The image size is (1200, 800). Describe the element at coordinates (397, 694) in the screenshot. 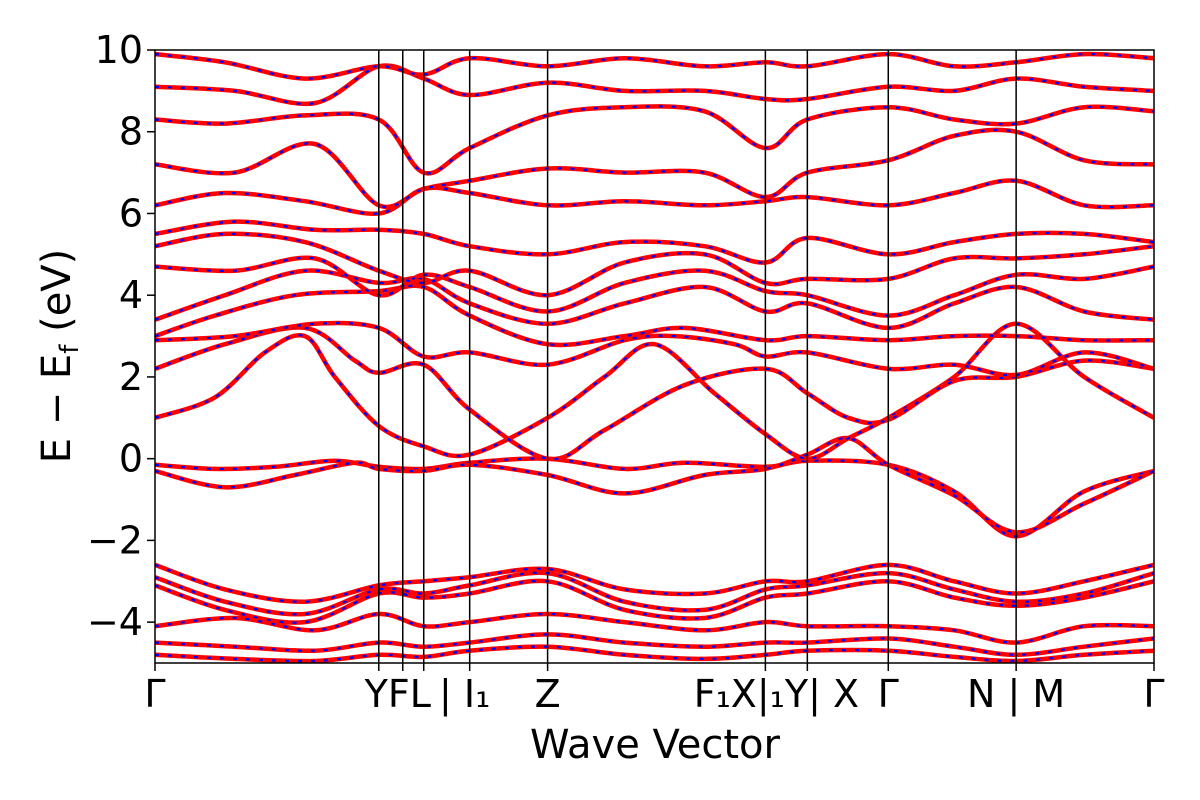

I see `x-tick-label: YFL` at that location.